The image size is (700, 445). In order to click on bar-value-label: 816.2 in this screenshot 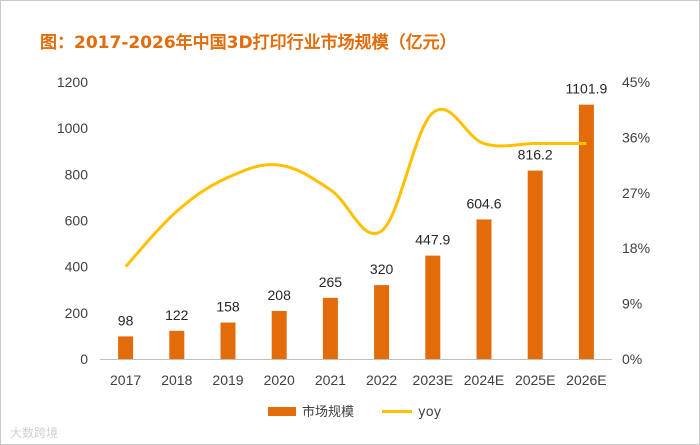, I will do `click(535, 155)`.